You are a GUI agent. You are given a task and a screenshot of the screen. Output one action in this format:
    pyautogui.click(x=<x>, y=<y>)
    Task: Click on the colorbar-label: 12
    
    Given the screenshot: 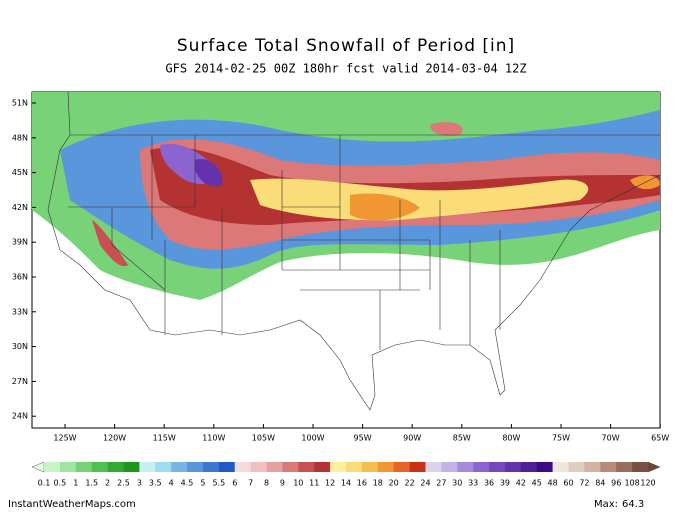 What is the action you would take?
    pyautogui.click(x=330, y=483)
    